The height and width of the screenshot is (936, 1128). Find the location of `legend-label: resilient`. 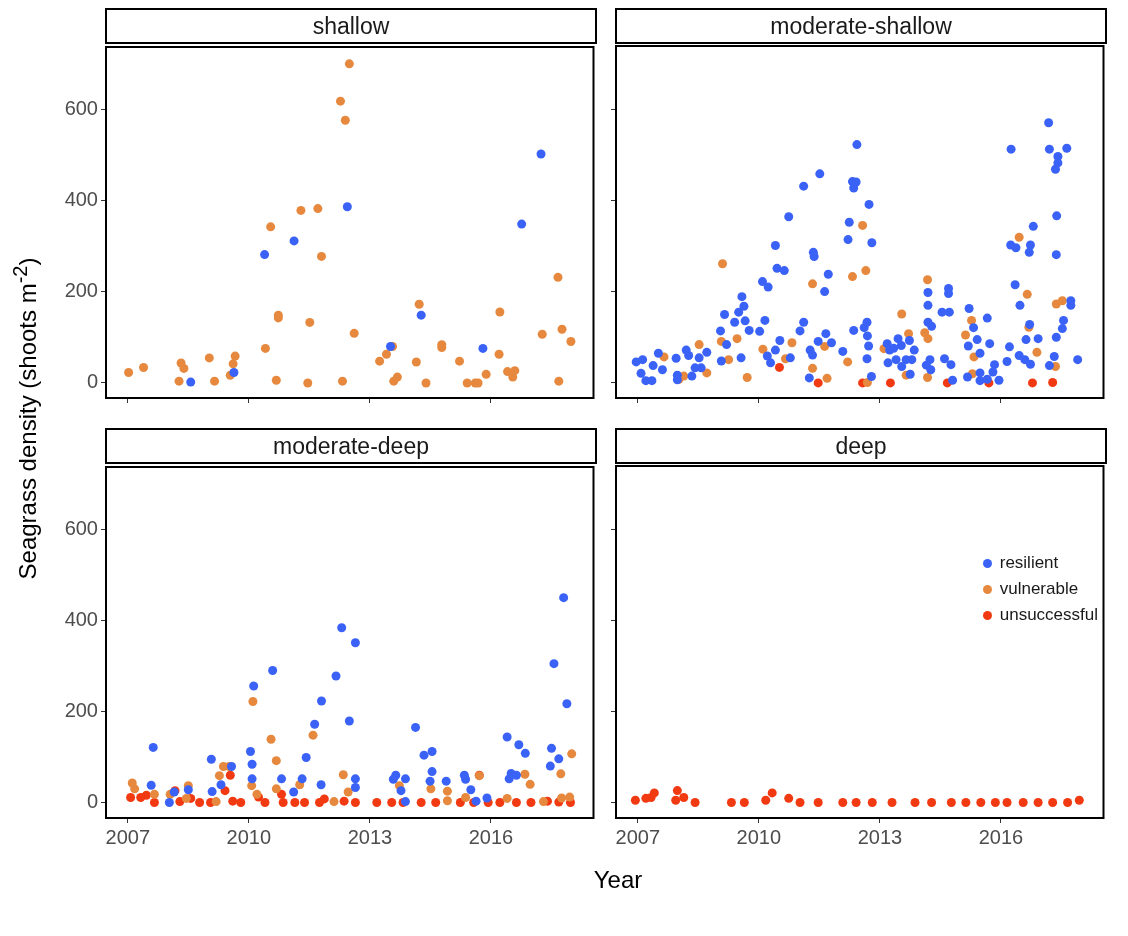

legend-label: resilient is located at coordinates (1029, 563).